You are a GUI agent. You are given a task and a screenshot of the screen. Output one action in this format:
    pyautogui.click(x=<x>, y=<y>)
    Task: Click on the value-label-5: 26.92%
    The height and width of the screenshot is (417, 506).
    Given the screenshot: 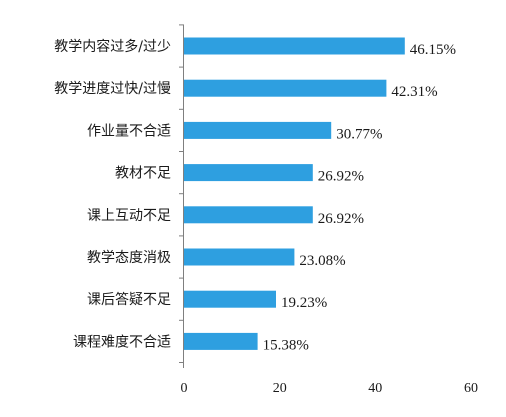 What is the action you would take?
    pyautogui.click(x=341, y=219)
    